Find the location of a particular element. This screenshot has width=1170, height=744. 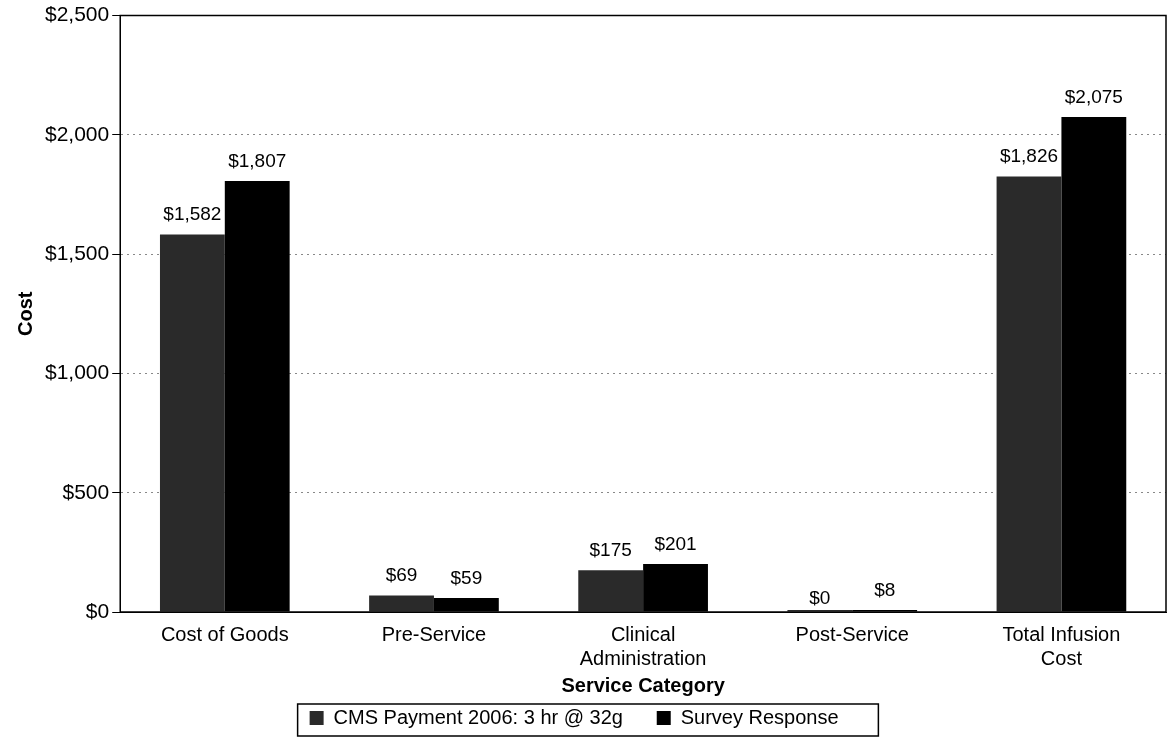

x-tick-label: Clinical Administration is located at coordinates (643, 645).